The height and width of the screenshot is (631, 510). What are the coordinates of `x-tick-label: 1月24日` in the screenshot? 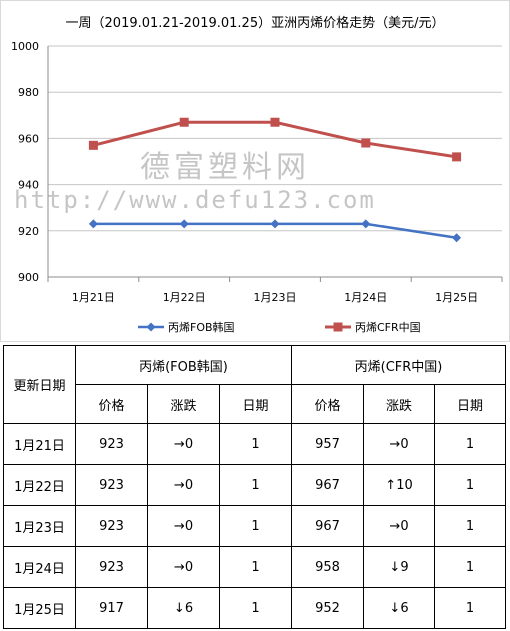 It's located at (365, 297).